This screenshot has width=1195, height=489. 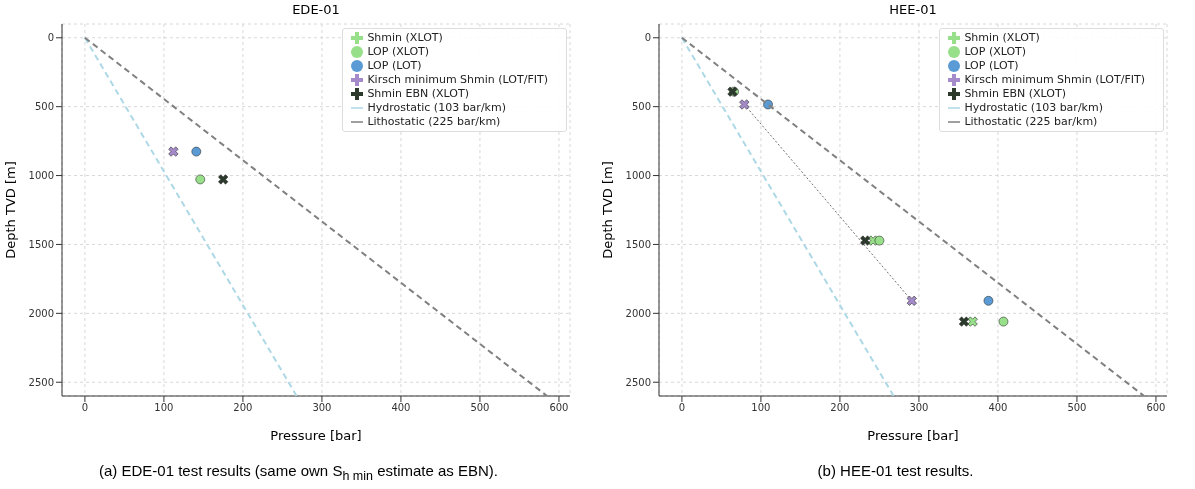 What do you see at coordinates (913, 9) in the screenshot?
I see `chart-title: HEE-01` at bounding box center [913, 9].